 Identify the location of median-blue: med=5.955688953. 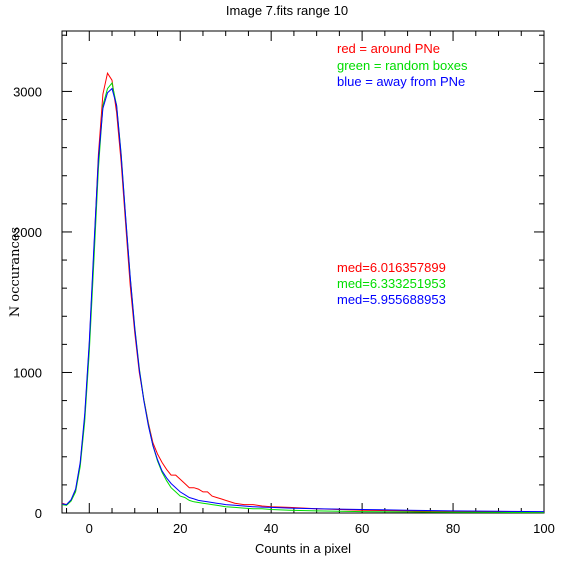
(391, 299).